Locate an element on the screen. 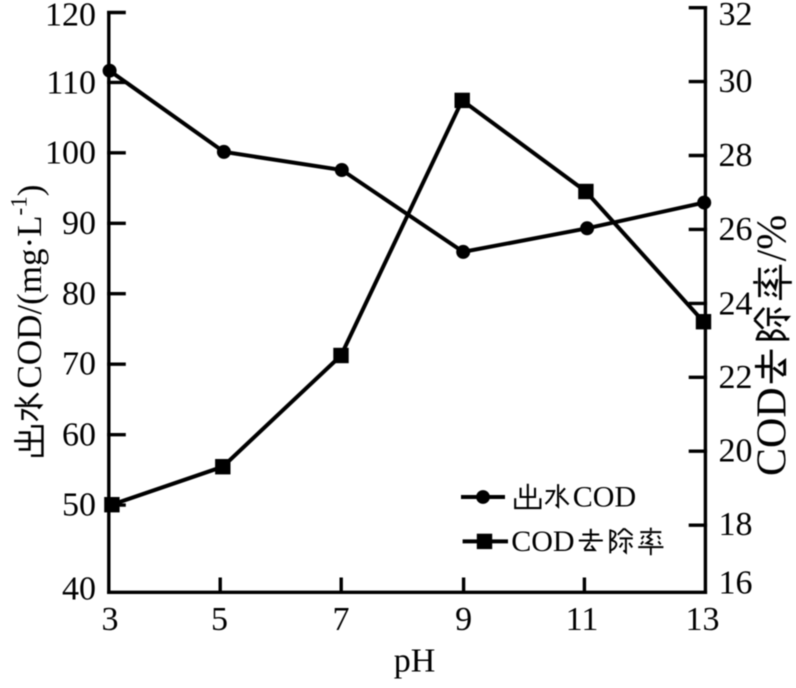 The image size is (796, 688). svg-text: 18 is located at coordinates (736, 524).